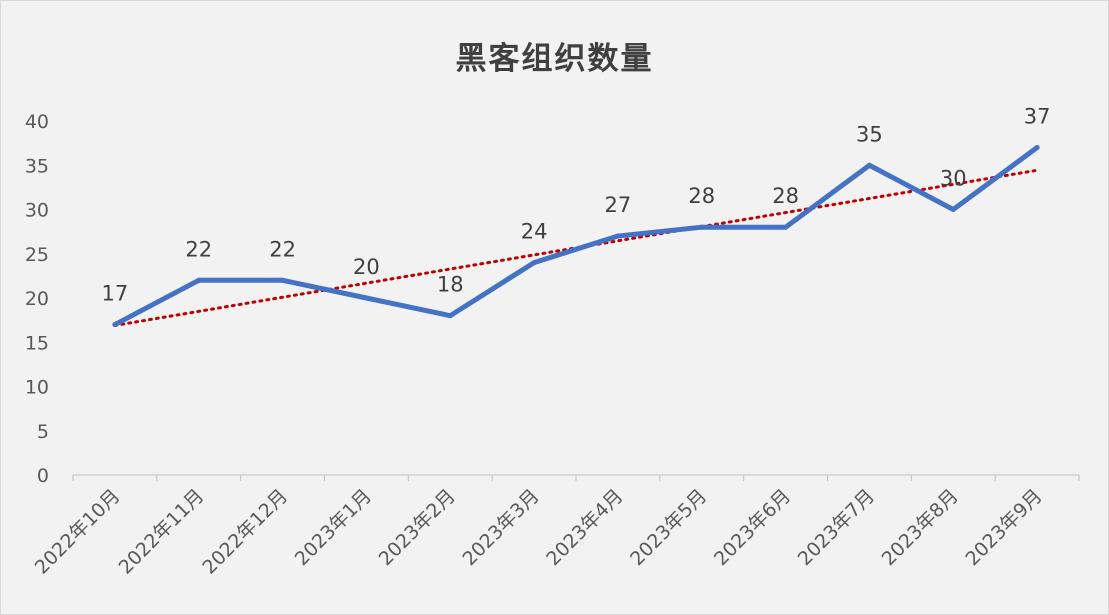 This screenshot has height=615, width=1109. I want to click on data-label: 20, so click(366, 267).